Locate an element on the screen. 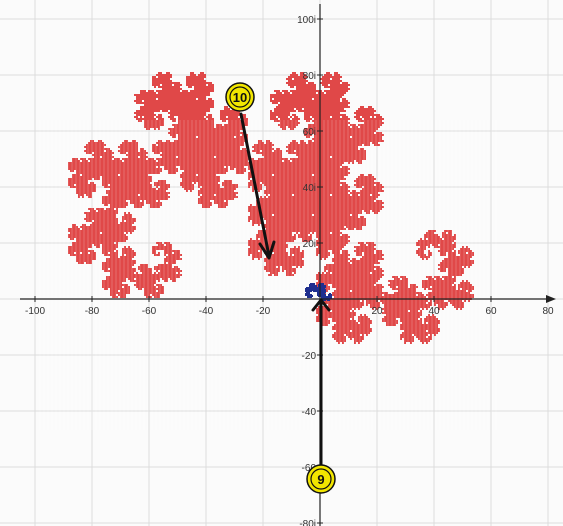  marker-9-ring is located at coordinates (321, 479).